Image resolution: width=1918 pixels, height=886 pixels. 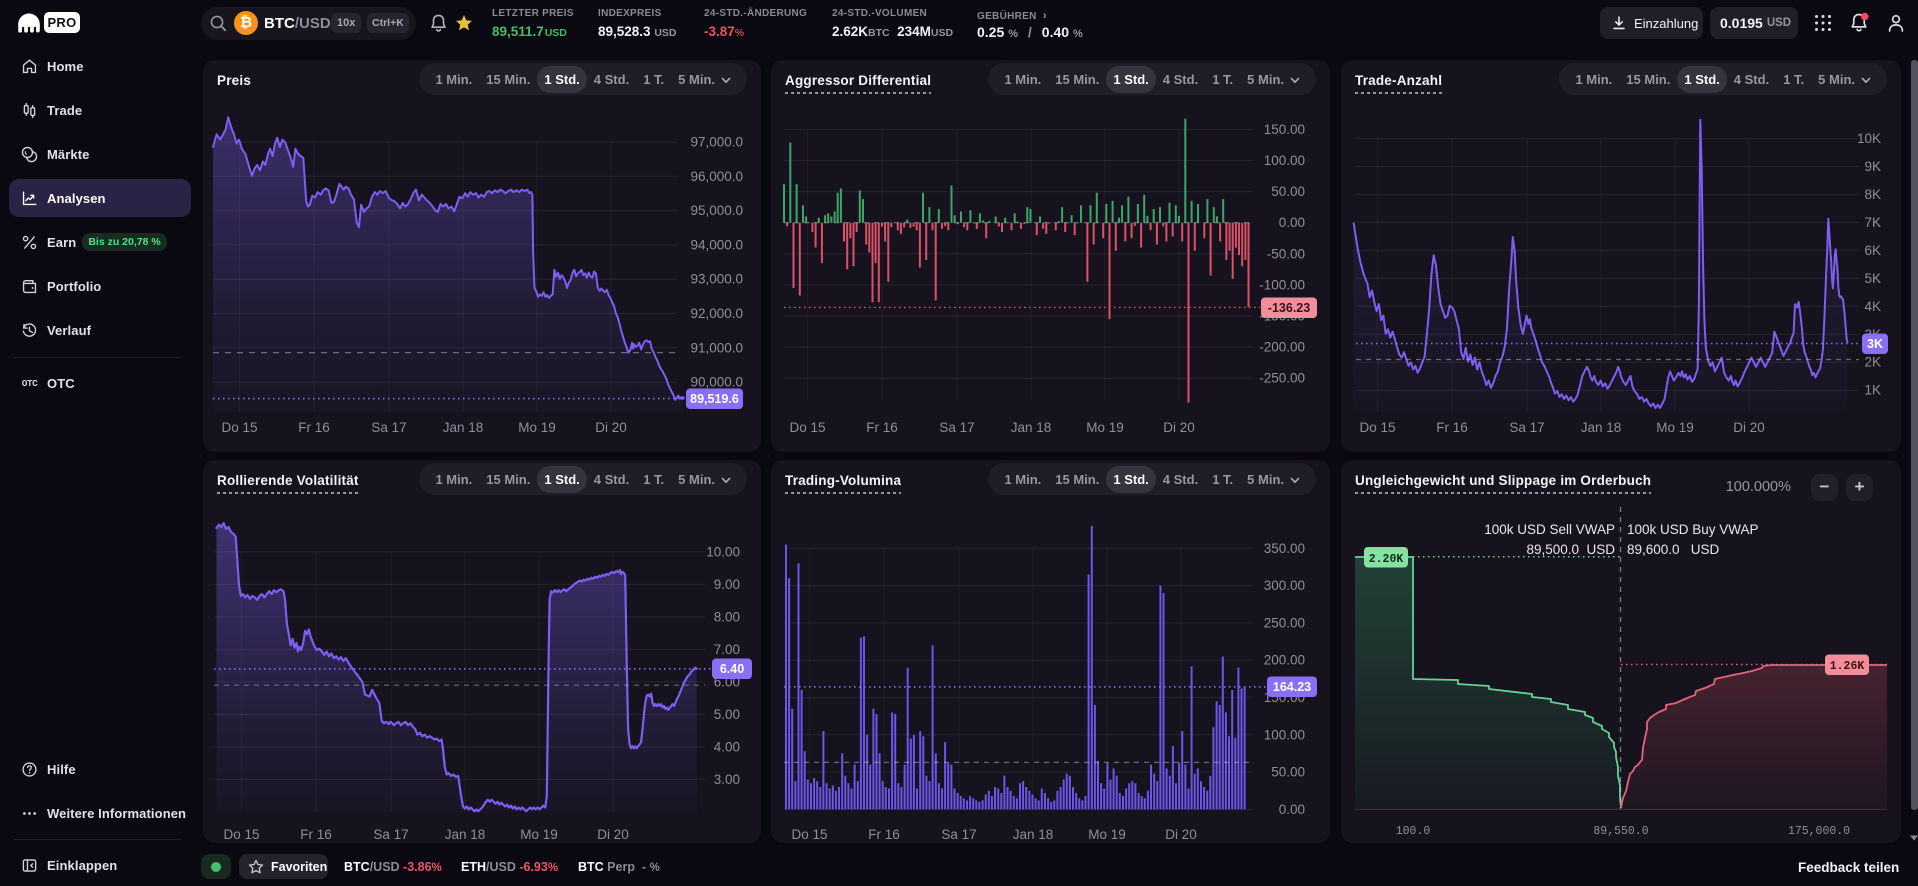 I want to click on svg-text: 300.00, so click(x=1284, y=585).